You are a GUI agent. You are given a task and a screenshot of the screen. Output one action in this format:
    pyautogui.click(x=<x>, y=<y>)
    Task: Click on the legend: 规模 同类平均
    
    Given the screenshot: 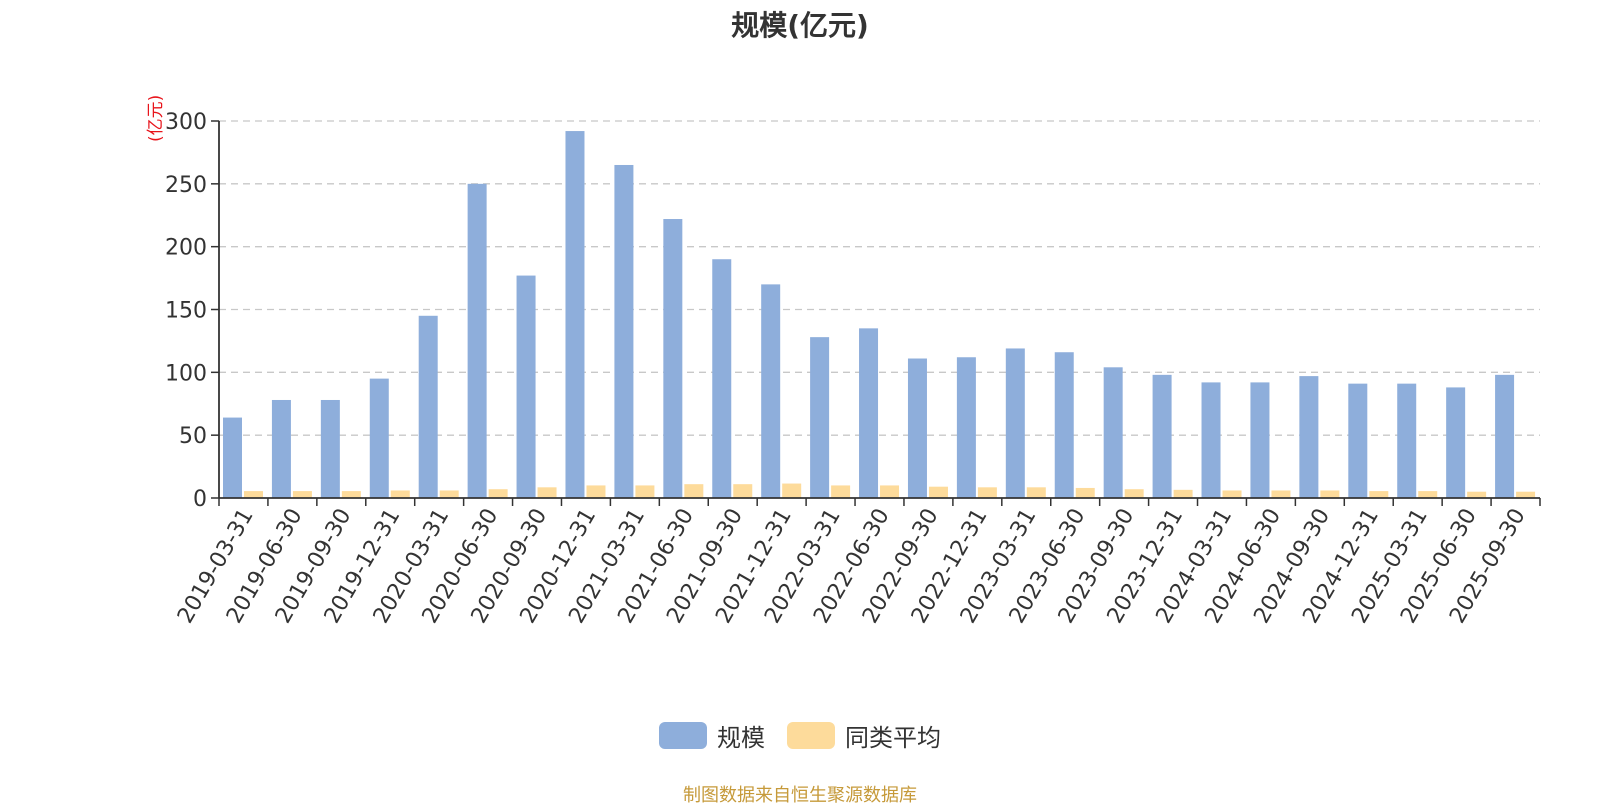 What is the action you would take?
    pyautogui.click(x=800, y=735)
    